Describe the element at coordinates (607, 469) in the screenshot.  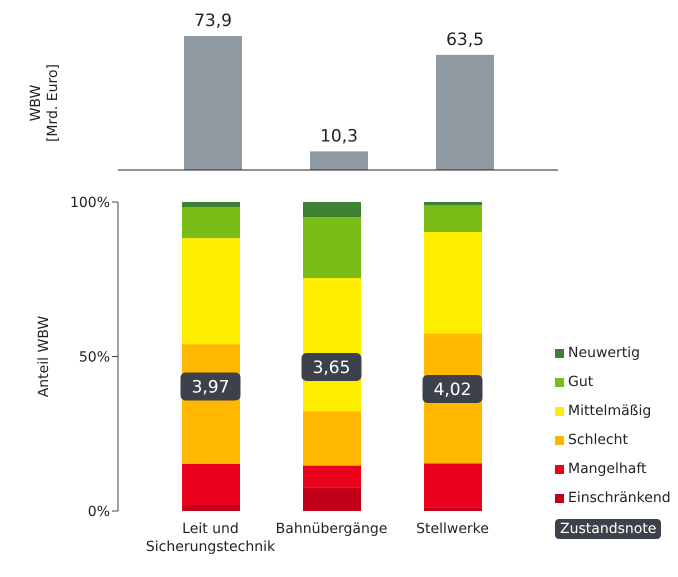
I see `legend-label: Mangelhaft` at that location.